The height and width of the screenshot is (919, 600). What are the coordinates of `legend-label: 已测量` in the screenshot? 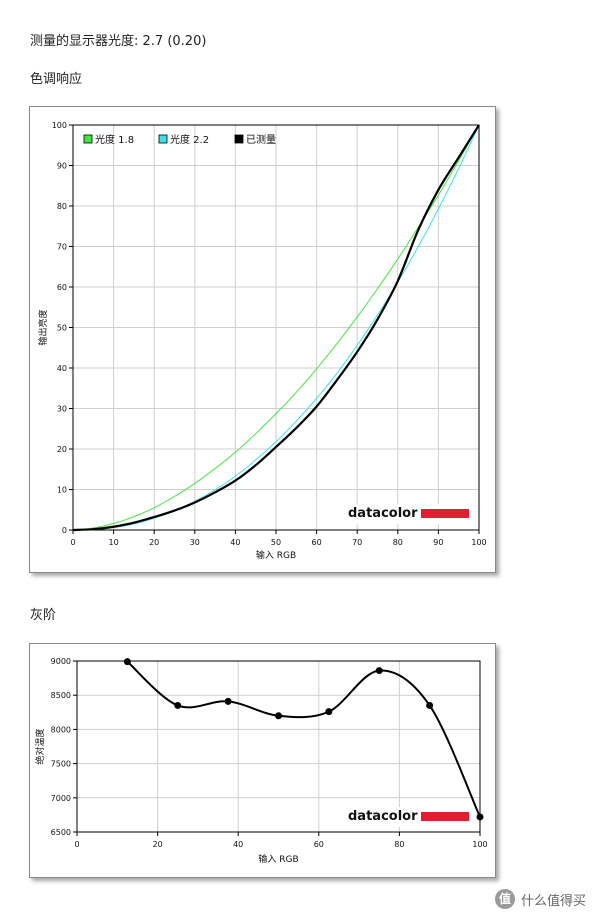 It's located at (261, 139).